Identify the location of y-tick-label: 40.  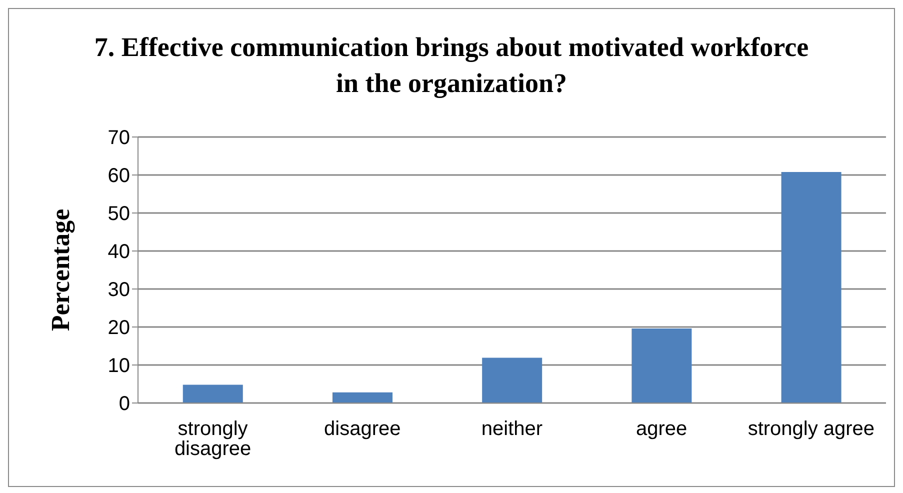
(119, 252).